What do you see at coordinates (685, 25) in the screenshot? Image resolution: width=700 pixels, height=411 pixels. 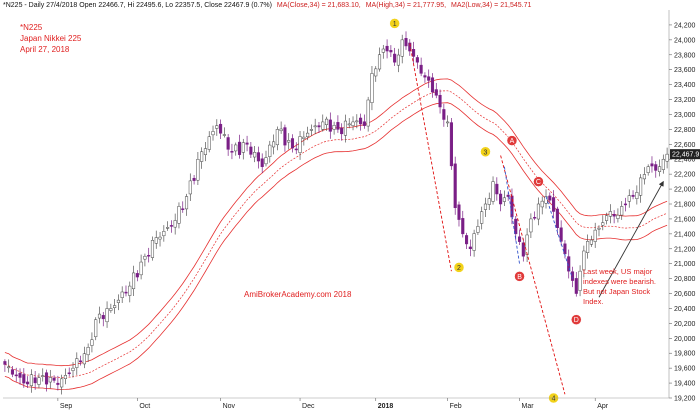 I see `y-tick-label: 24,200` at bounding box center [685, 25].